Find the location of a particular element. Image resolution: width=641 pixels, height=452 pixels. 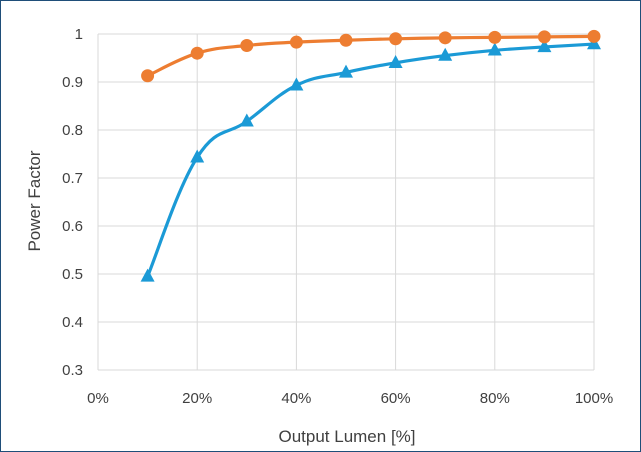

y-tick-label: 0.9 is located at coordinates (72, 82).